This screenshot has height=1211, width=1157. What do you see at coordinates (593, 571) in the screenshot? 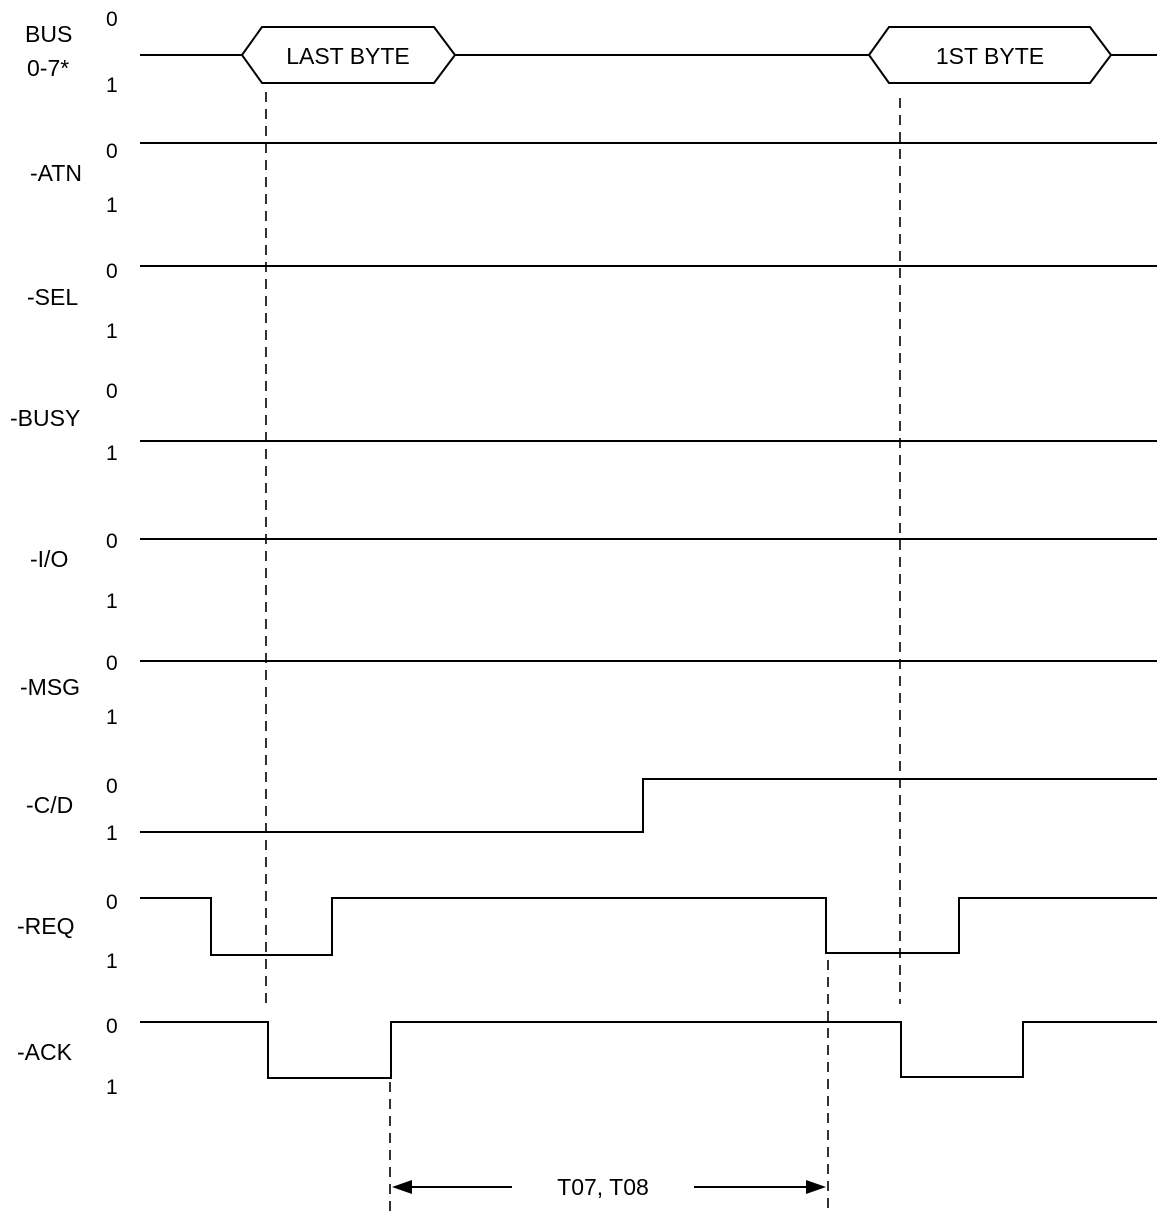
I see `signal-io: -I/O 0 1` at bounding box center [593, 571].